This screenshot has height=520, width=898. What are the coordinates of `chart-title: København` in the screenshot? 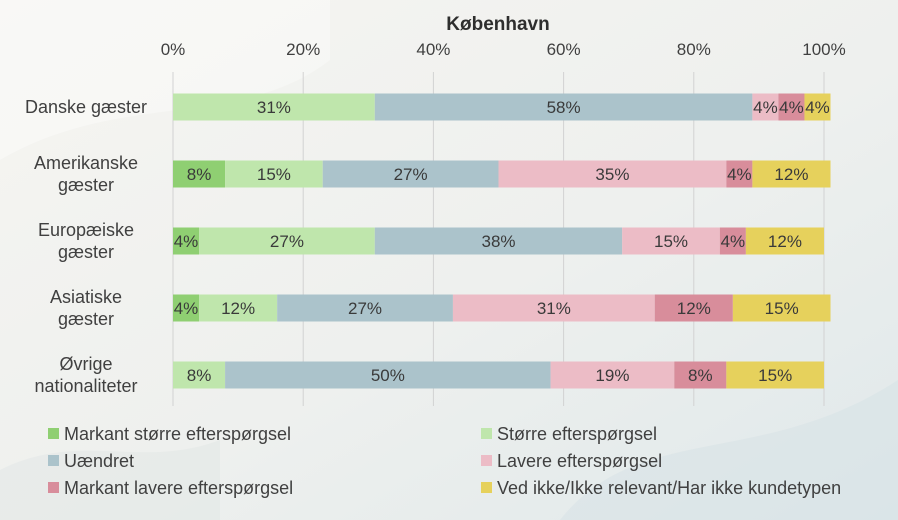 It's located at (497, 24).